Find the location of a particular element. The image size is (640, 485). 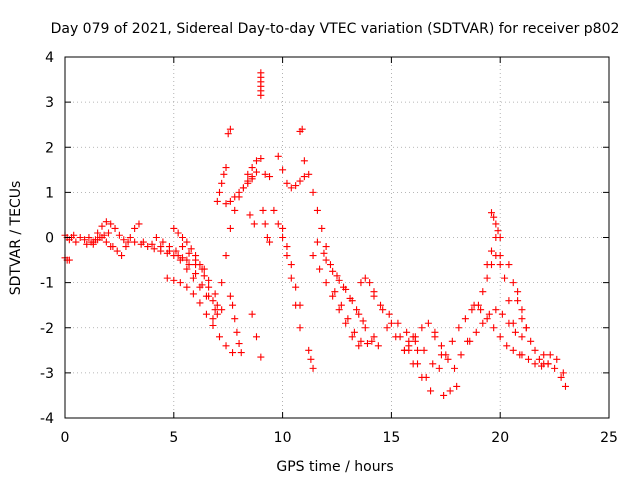

y-tick-label: -2 is located at coordinates (47, 329).